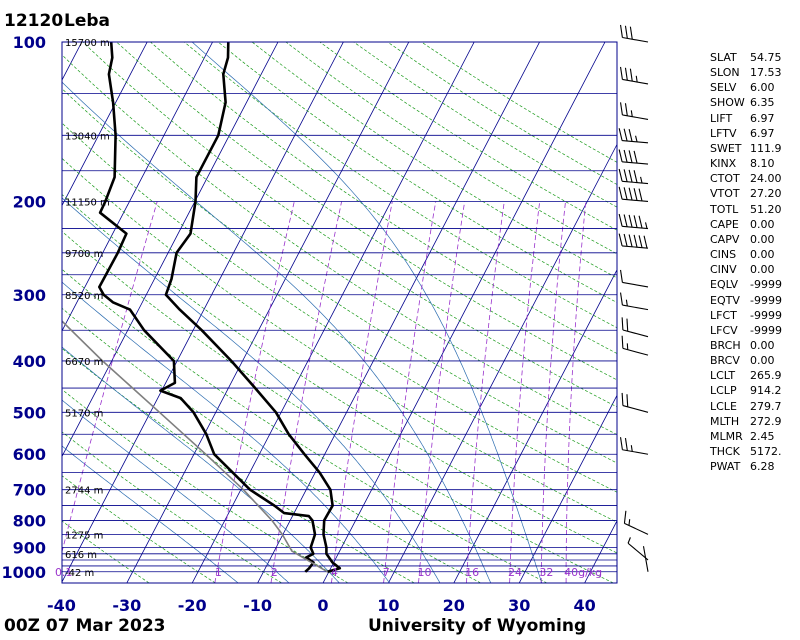 This screenshot has width=800, height=640. Describe the element at coordinates (723, 133) in the screenshot. I see `index-key: LFTV` at that location.